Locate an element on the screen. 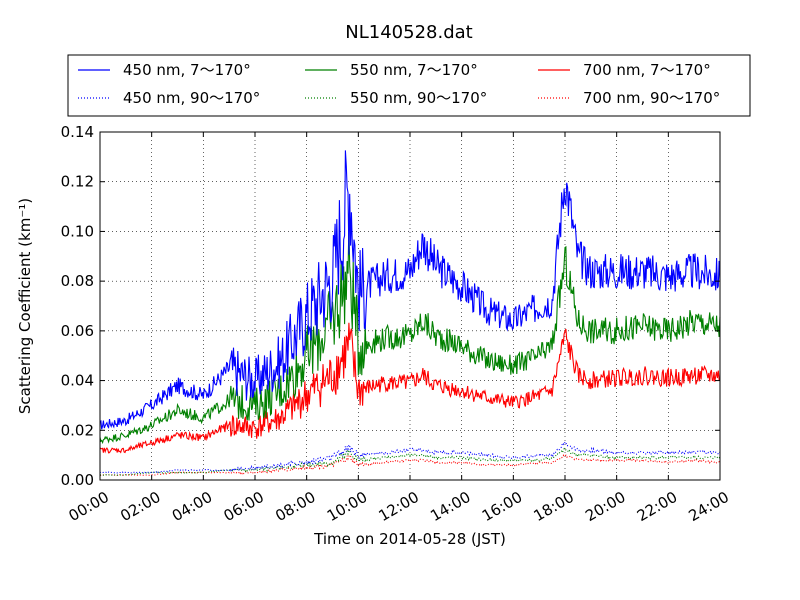  legend-label: 550 nm, 7～170° is located at coordinates (414, 70).